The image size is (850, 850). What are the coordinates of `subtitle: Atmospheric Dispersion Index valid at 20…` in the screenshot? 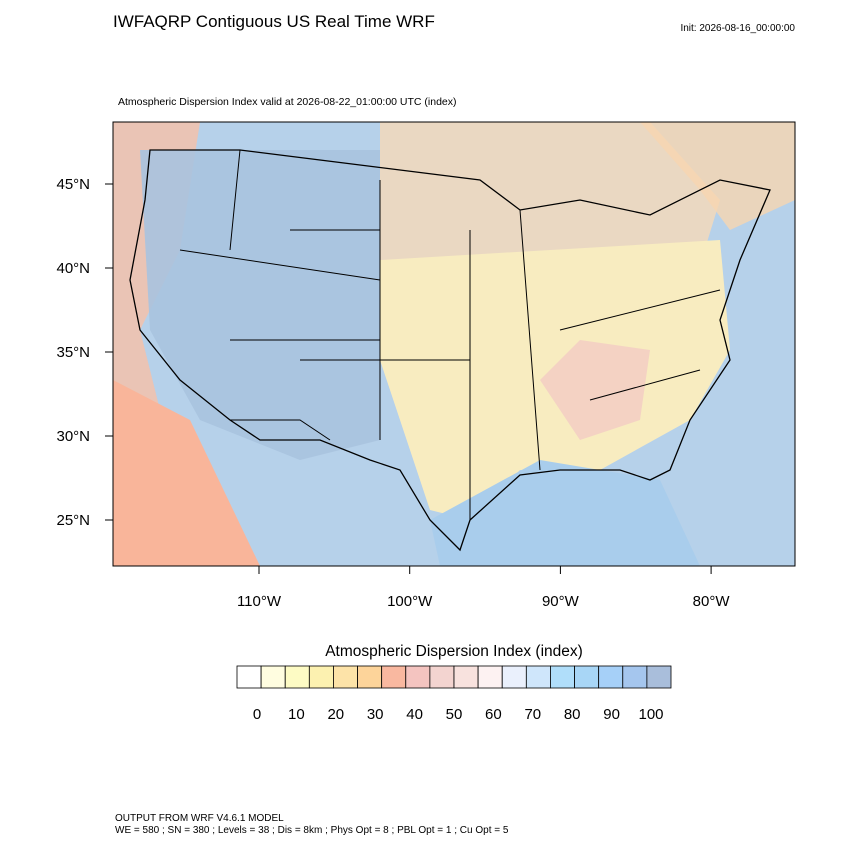 It's located at (287, 102).